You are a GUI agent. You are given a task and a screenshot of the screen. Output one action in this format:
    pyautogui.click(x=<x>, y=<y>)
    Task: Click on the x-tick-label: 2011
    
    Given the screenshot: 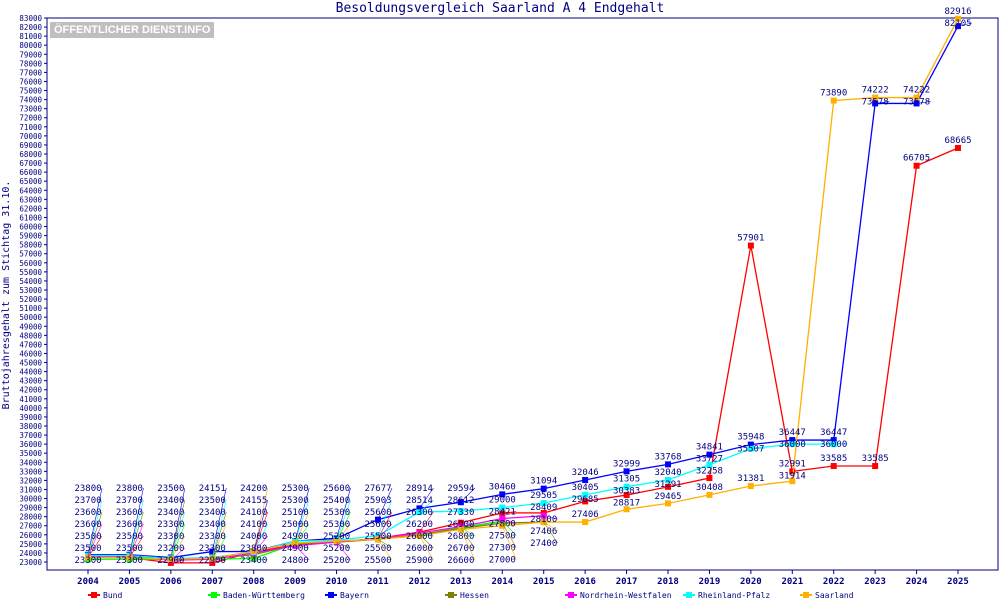 What is the action you would take?
    pyautogui.click(x=378, y=582)
    